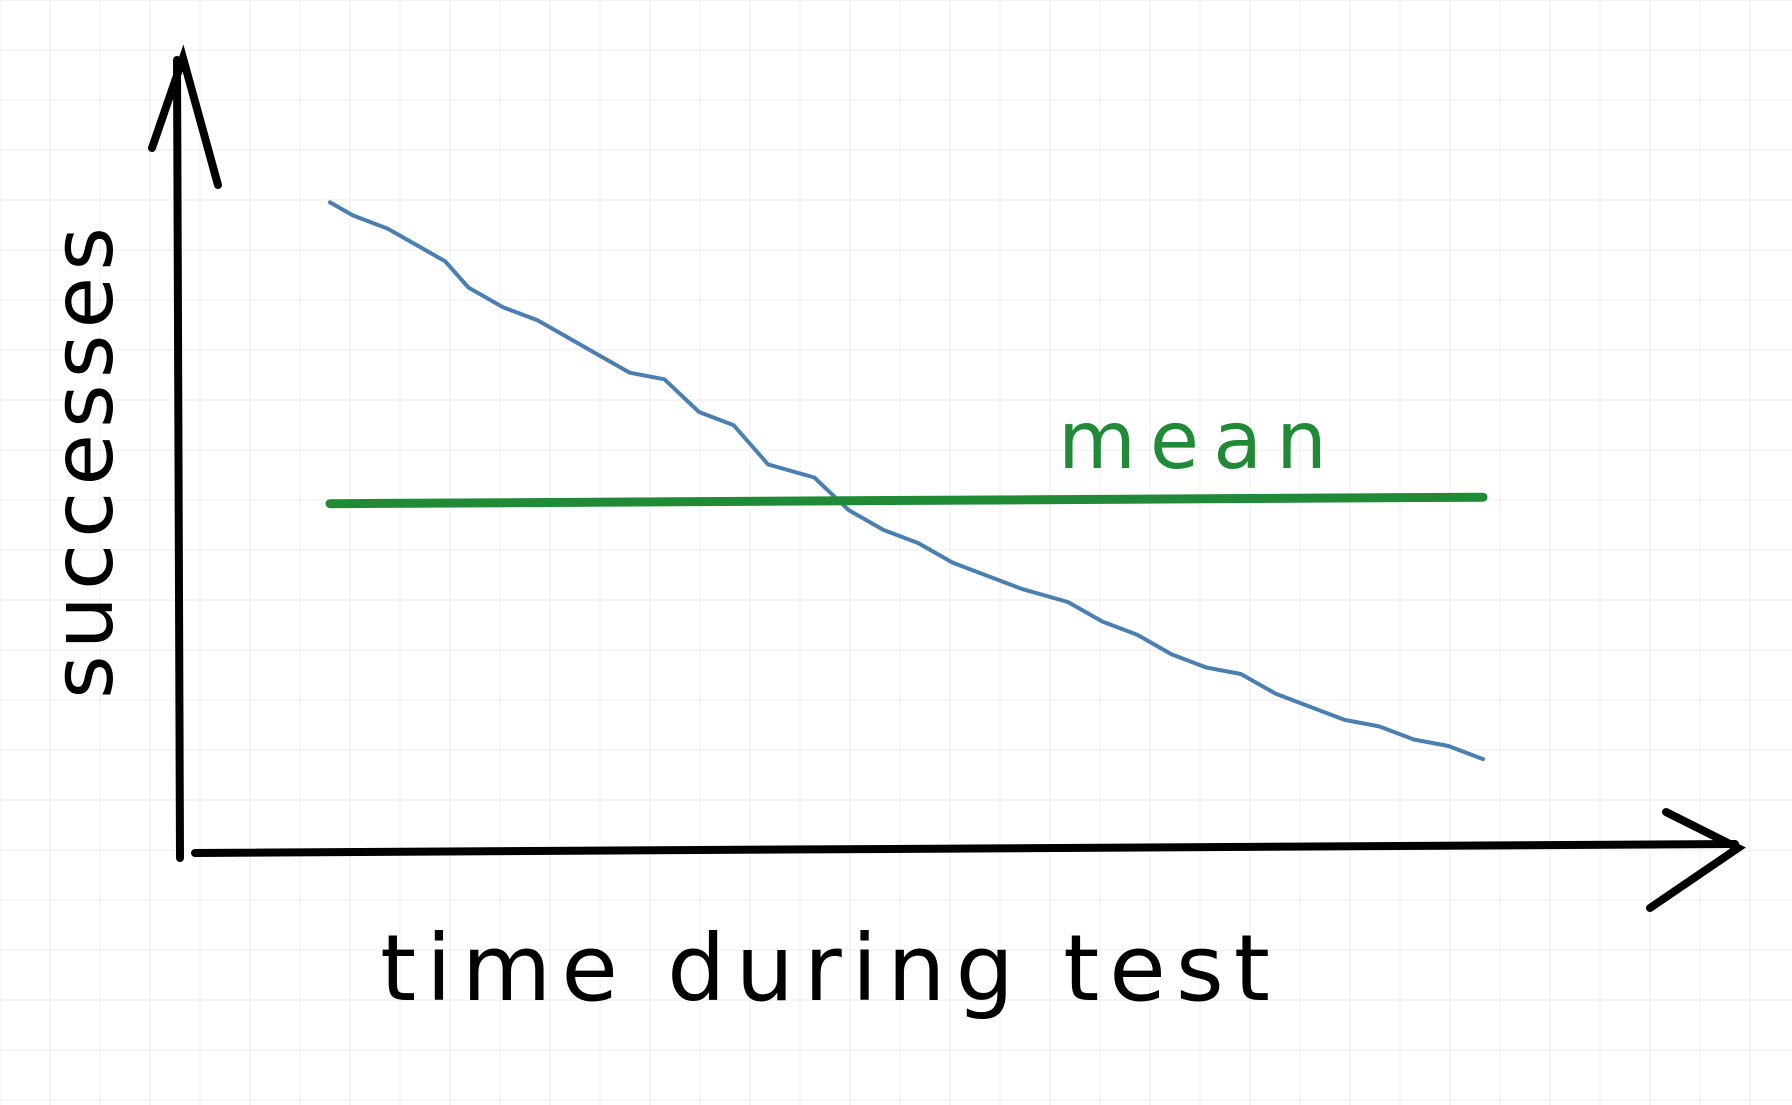 The width and height of the screenshot is (1792, 1105). Describe the element at coordinates (185, 116) in the screenshot. I see `y-axis-arrowhead` at that location.